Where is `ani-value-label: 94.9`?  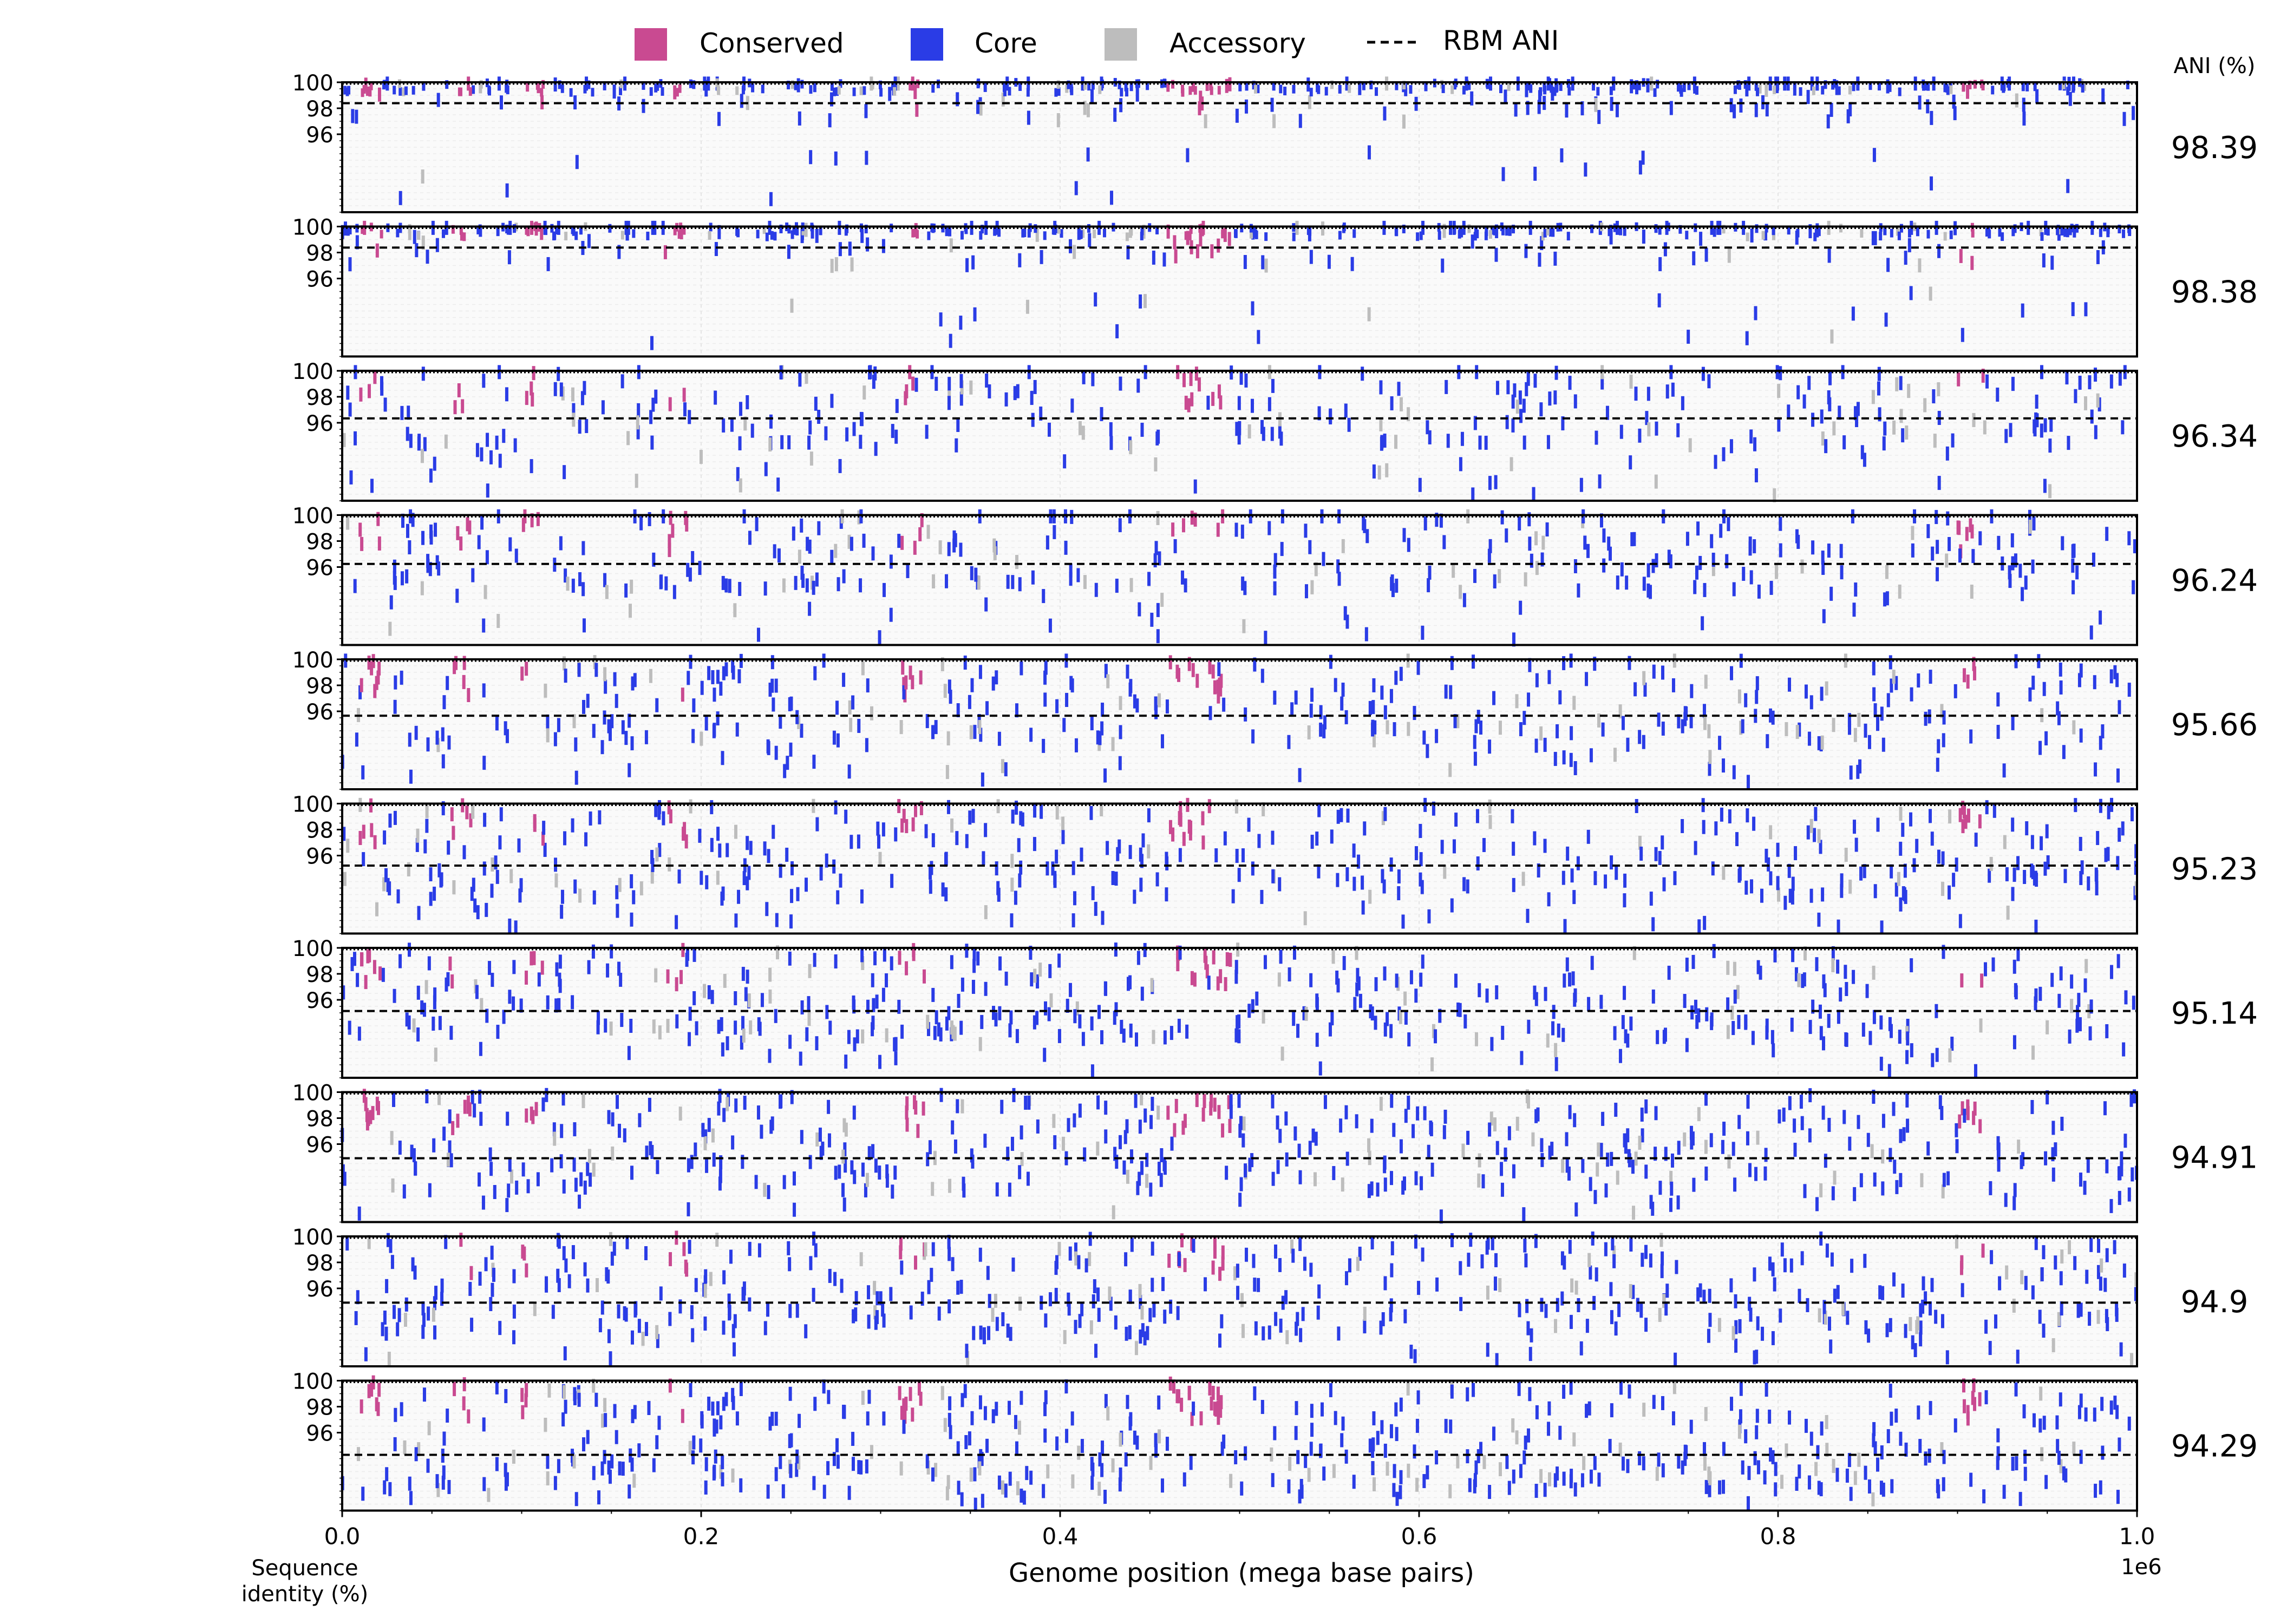 ani-value-label: 94.9 is located at coordinates (2215, 1303).